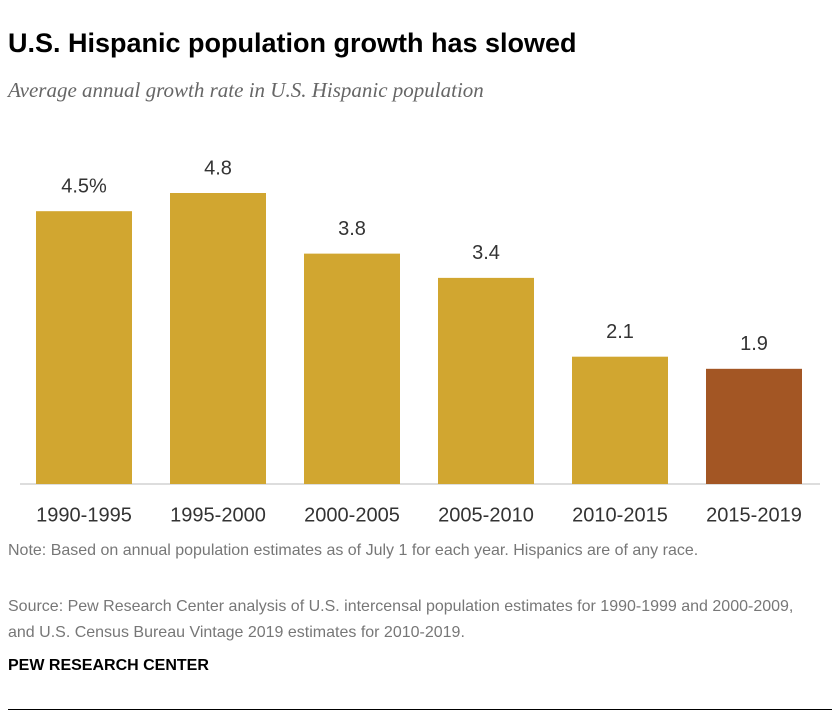 This screenshot has width=840, height=716. I want to click on brand: PEW RESEARCH CENTER, so click(108, 665).